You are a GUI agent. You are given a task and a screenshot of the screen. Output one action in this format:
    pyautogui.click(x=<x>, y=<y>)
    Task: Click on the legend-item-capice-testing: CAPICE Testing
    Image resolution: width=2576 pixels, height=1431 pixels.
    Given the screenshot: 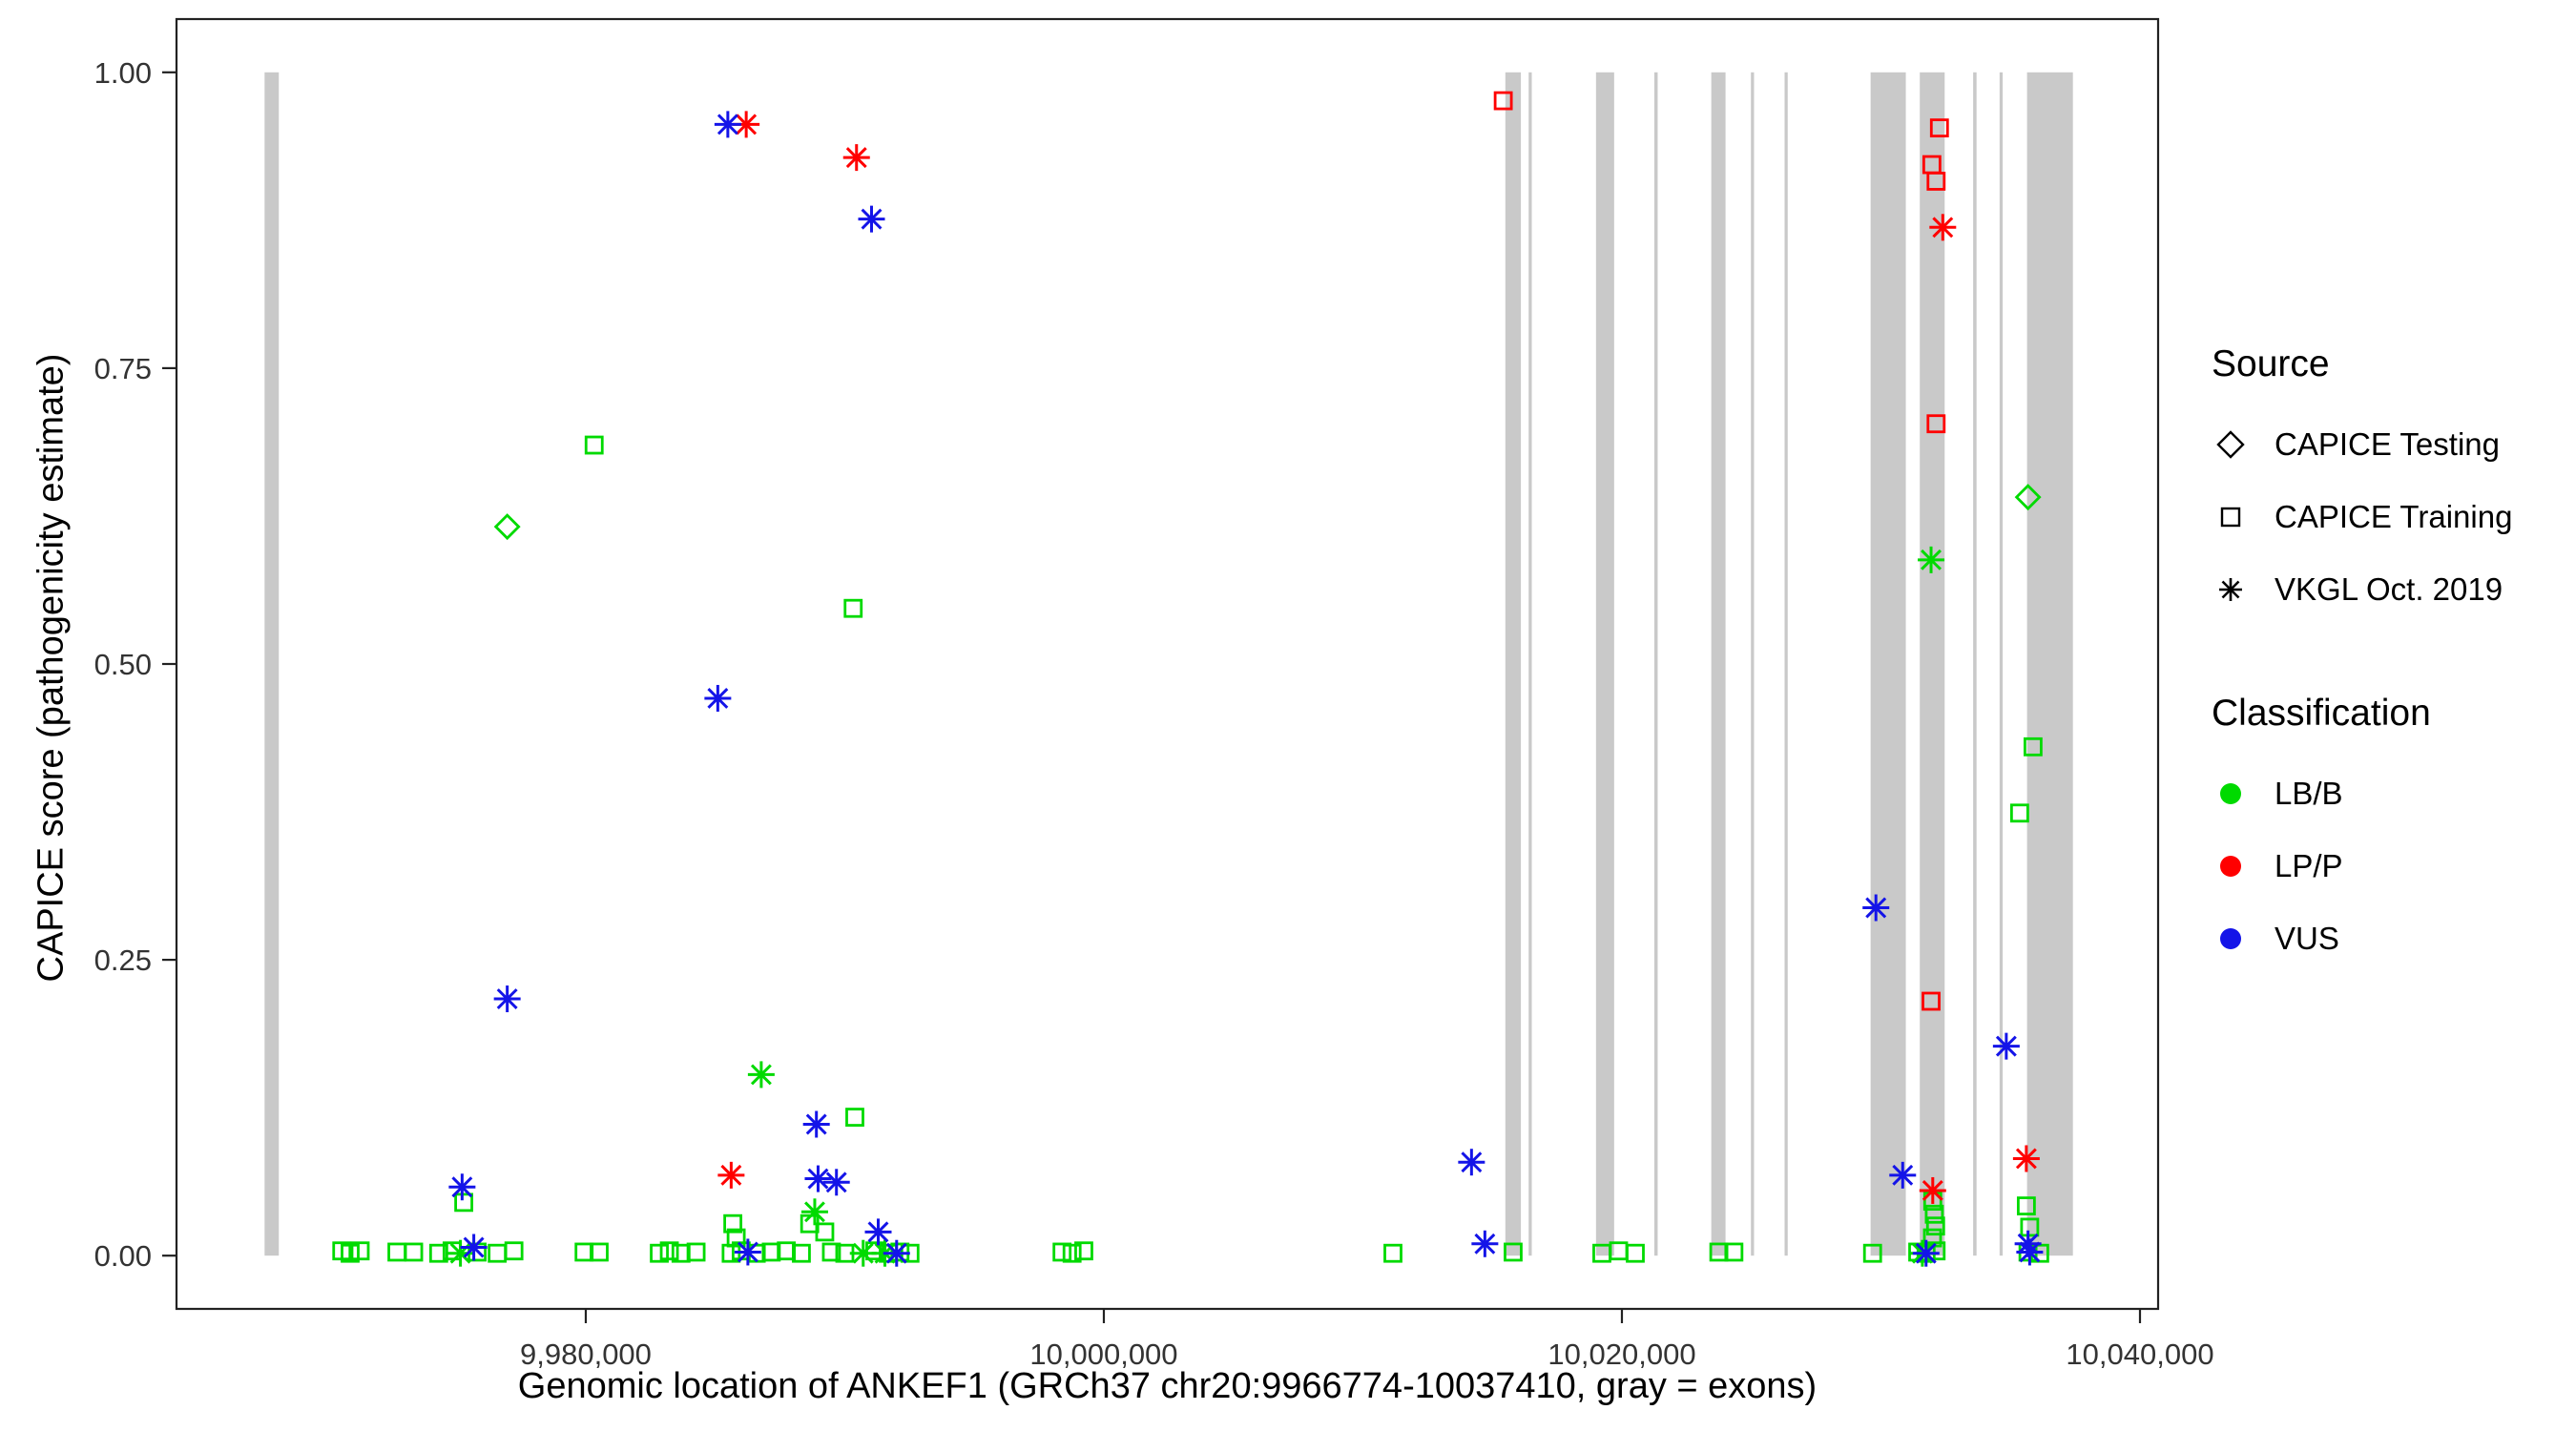 What is the action you would take?
    pyautogui.click(x=2362, y=444)
    